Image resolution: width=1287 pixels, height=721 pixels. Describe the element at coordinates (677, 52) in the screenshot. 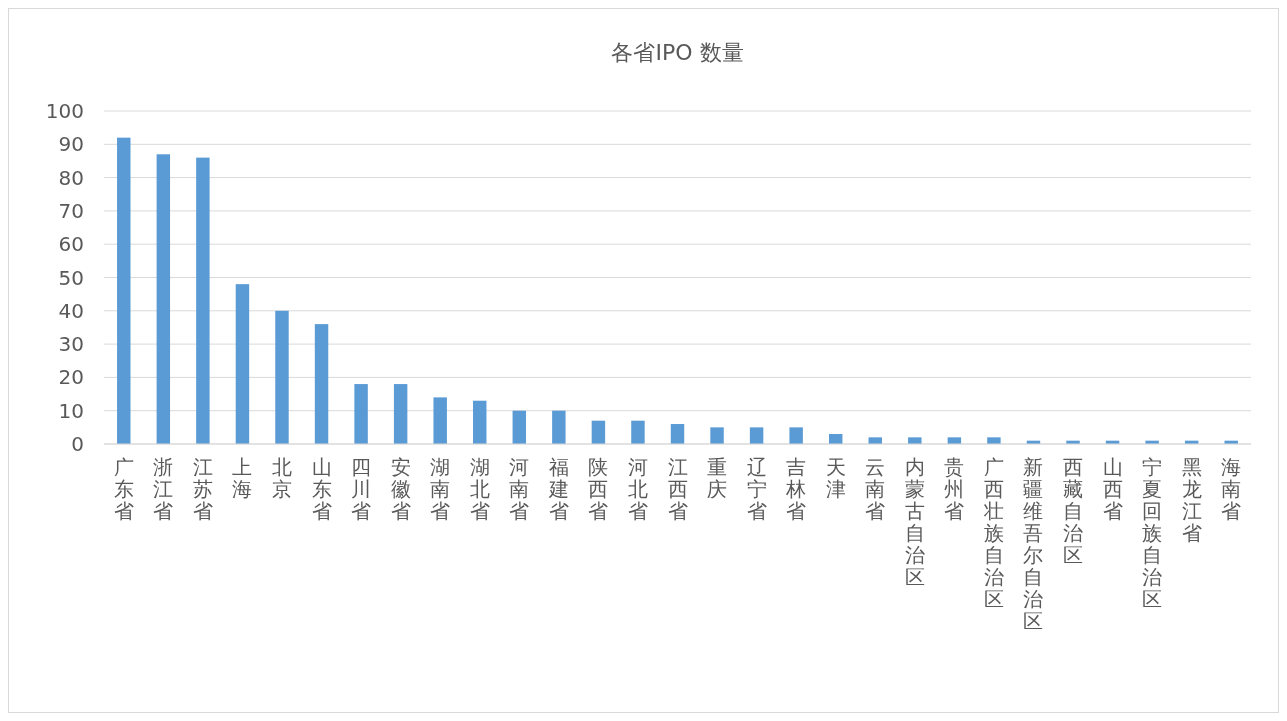

I see `chart-title: 各省IPO 数量` at that location.